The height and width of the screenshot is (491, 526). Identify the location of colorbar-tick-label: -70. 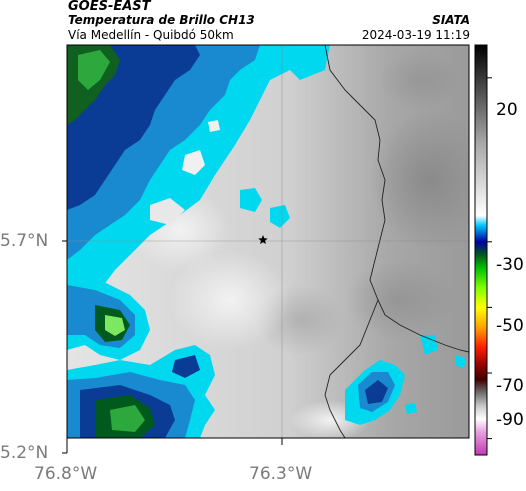
(510, 386).